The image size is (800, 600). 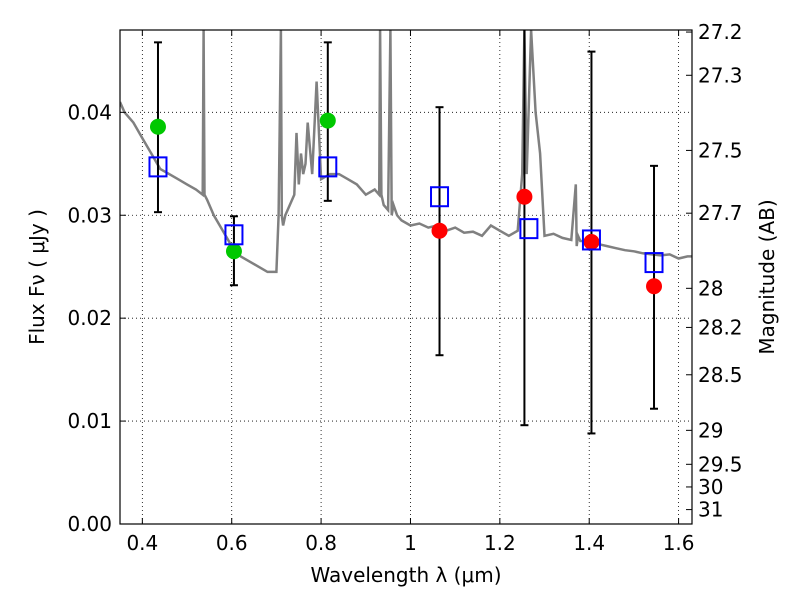 I want to click on x-tick-label: 1.6, so click(x=679, y=543).